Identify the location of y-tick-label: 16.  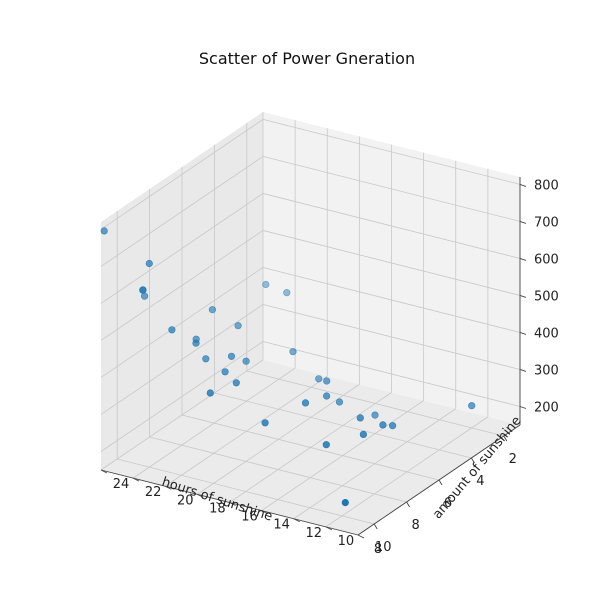
(249, 517).